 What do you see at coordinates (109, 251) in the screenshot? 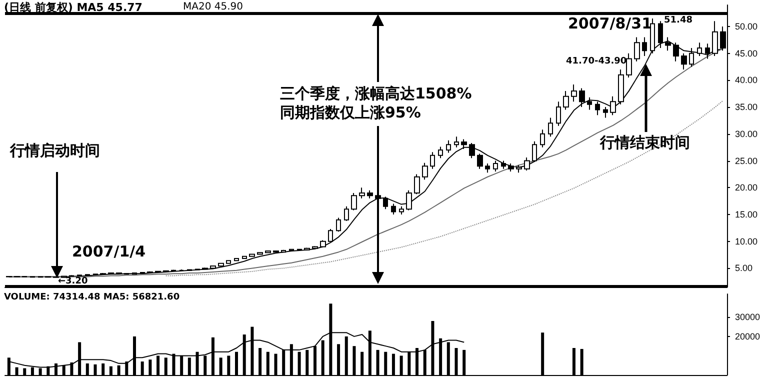
I see `annotation: 2007/1/4` at bounding box center [109, 251].